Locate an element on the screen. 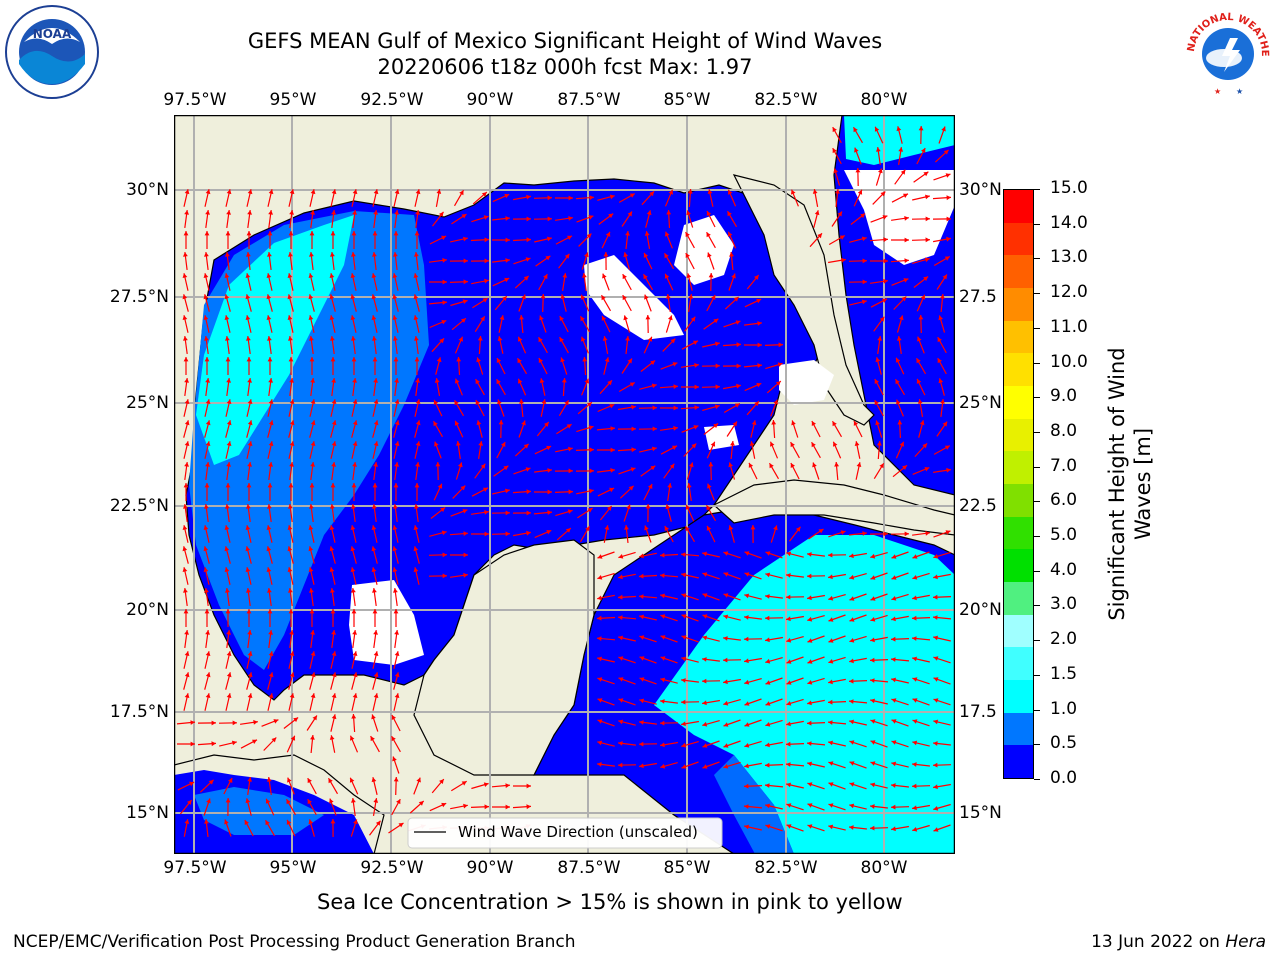 The height and width of the screenshot is (960, 1280). colorbar-tick-label: 15.0 is located at coordinates (1069, 188).